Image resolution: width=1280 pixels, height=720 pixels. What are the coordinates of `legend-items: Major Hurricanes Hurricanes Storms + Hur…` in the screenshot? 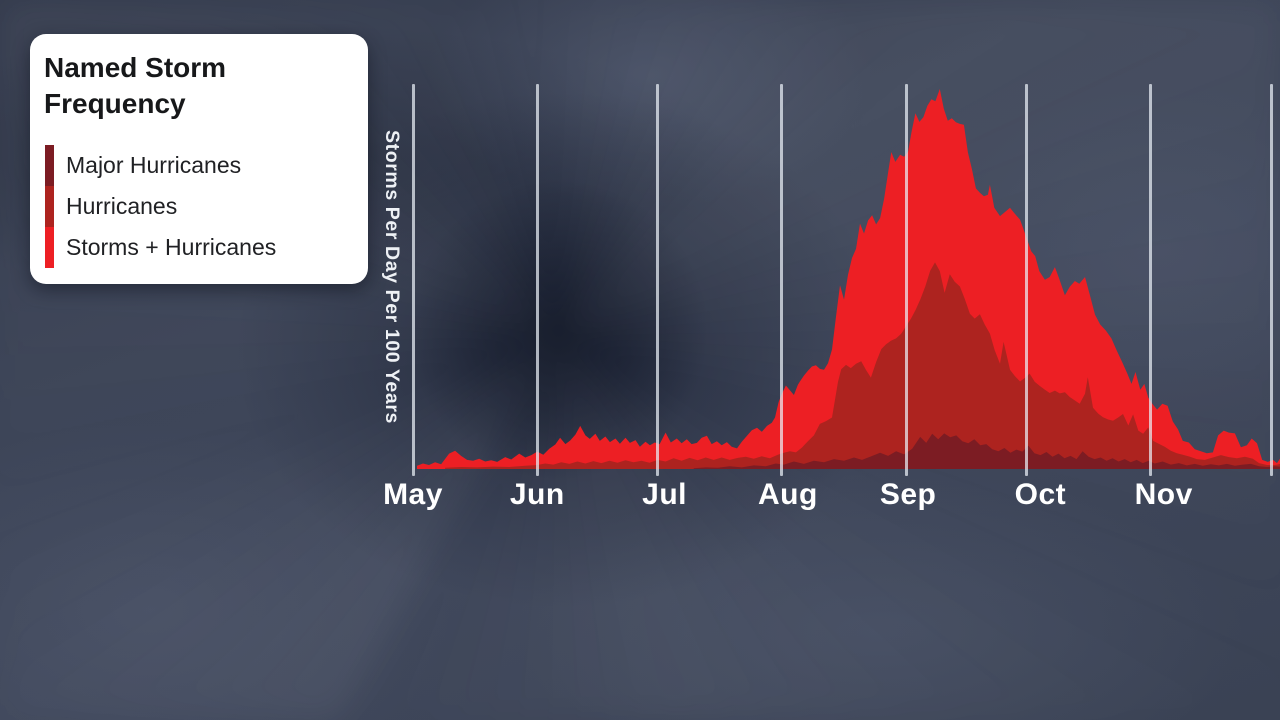 It's located at (201, 206).